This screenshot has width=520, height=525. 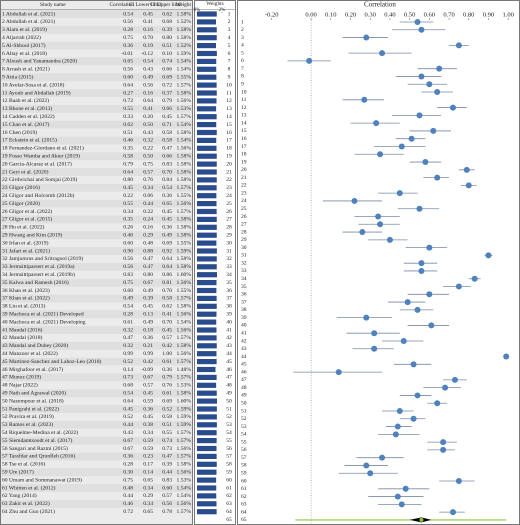 What do you see at coordinates (229, 449) in the screenshot?
I see `row-number: 56` at bounding box center [229, 449].